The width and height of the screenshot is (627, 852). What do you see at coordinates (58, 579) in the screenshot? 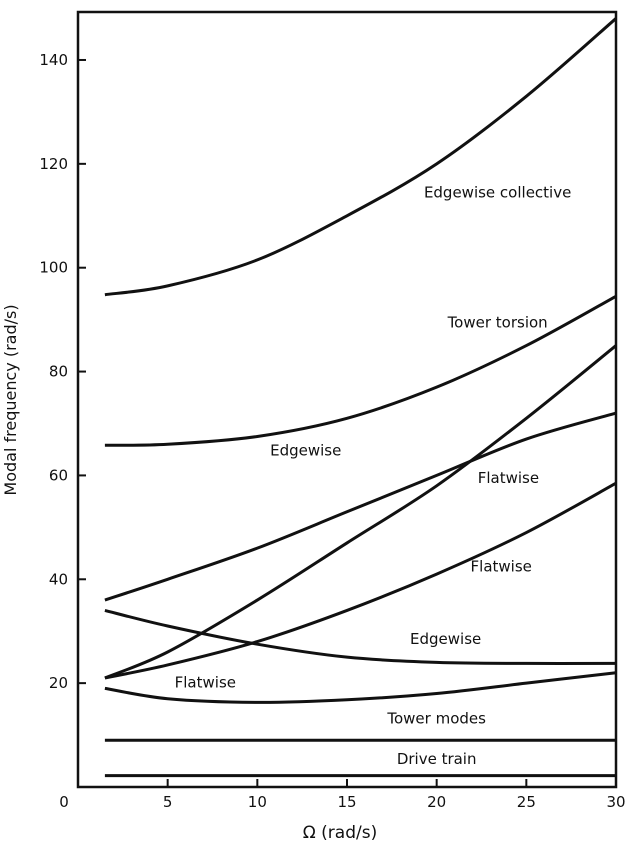
I see `y-tick-label: 40` at bounding box center [58, 579].